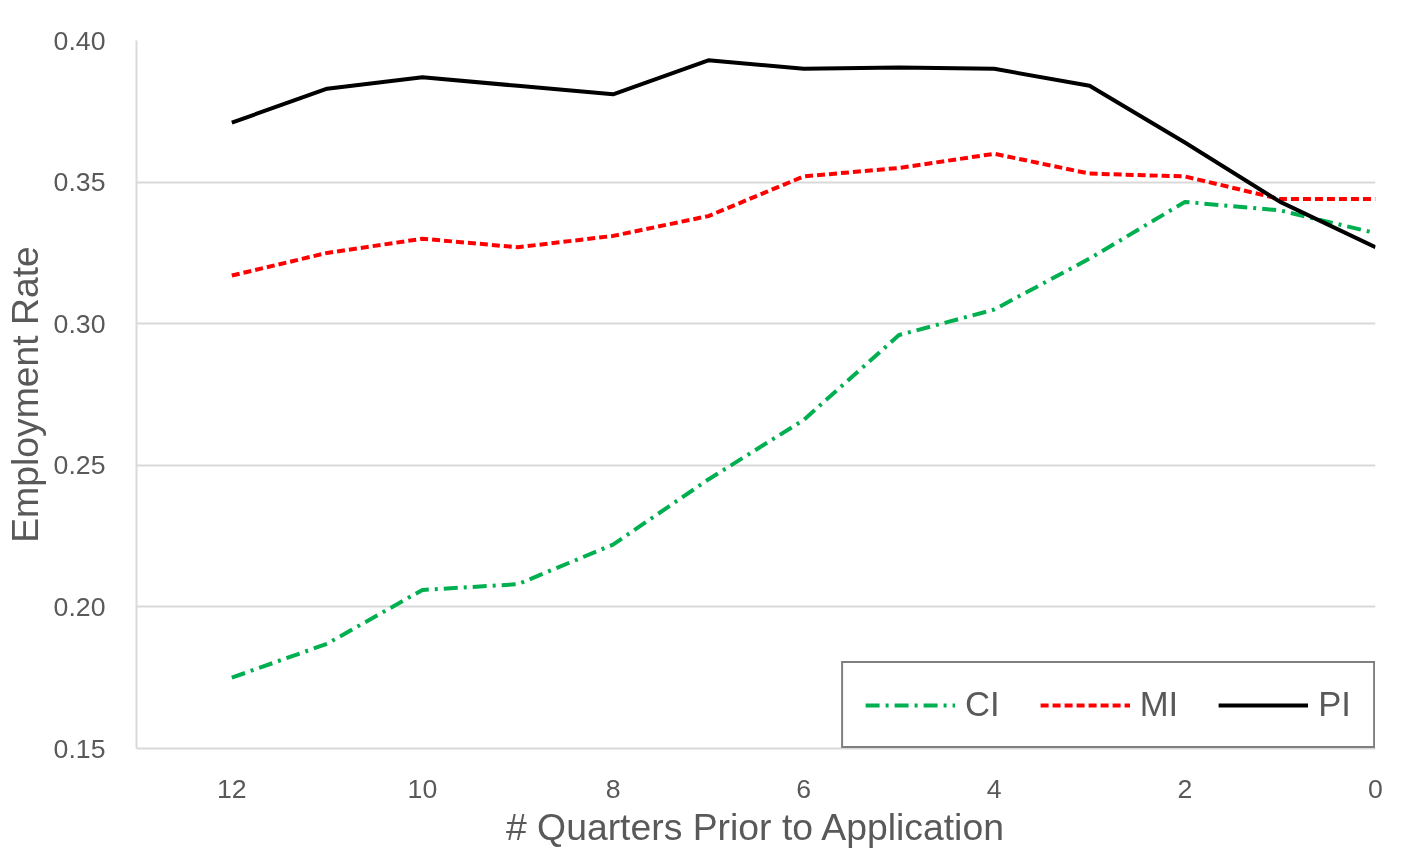 The image size is (1416, 856). What do you see at coordinates (613, 788) in the screenshot?
I see `x-tick-label: 8` at bounding box center [613, 788].